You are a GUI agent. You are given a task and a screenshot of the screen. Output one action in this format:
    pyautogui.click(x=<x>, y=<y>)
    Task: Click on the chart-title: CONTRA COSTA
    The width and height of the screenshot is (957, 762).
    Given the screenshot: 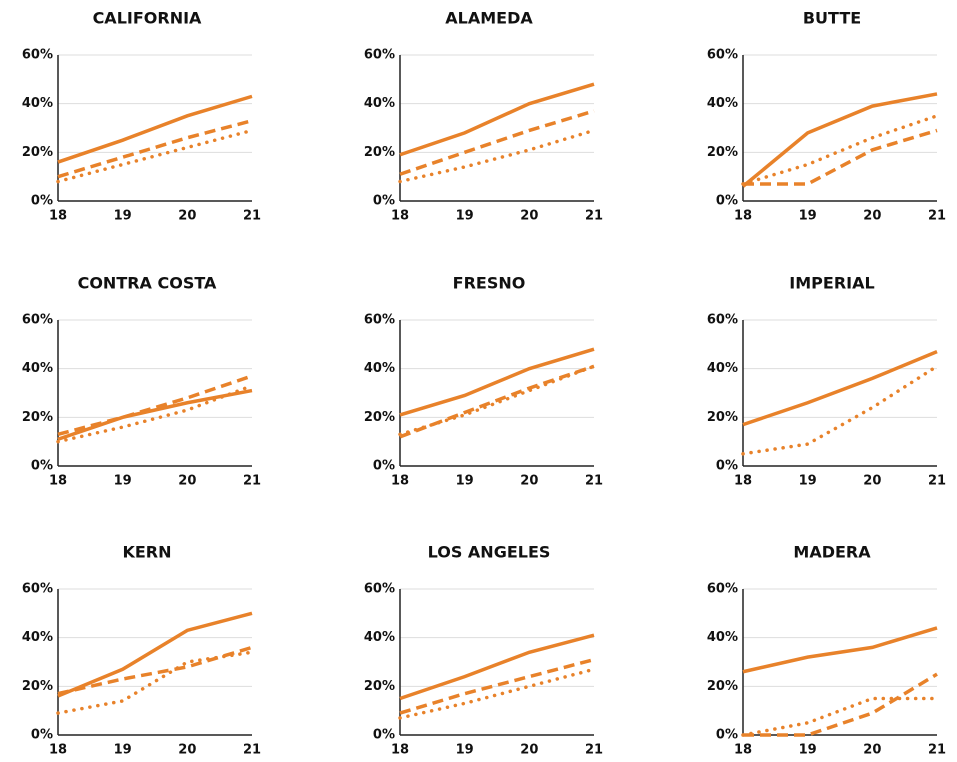 What is the action you would take?
    pyautogui.click(x=147, y=283)
    